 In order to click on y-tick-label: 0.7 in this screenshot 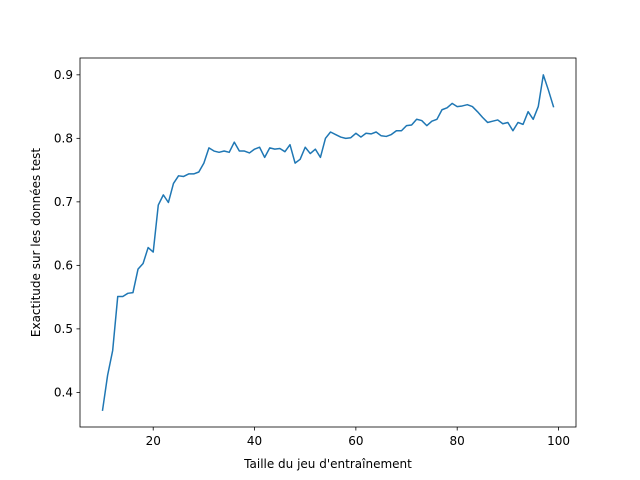, I will do `click(63, 202)`.